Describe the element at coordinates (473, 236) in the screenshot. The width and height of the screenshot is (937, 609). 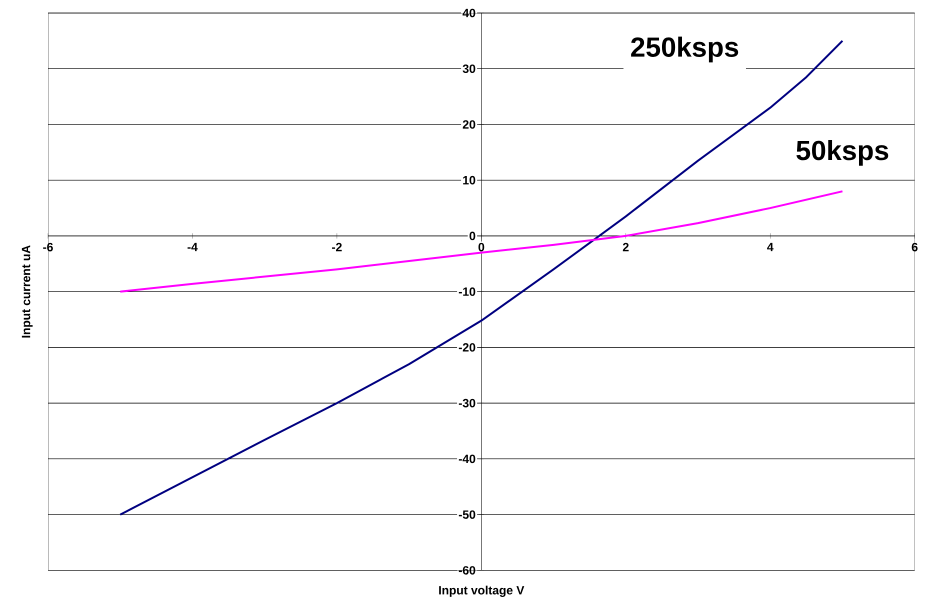
I see `y-tick-label: 0` at that location.